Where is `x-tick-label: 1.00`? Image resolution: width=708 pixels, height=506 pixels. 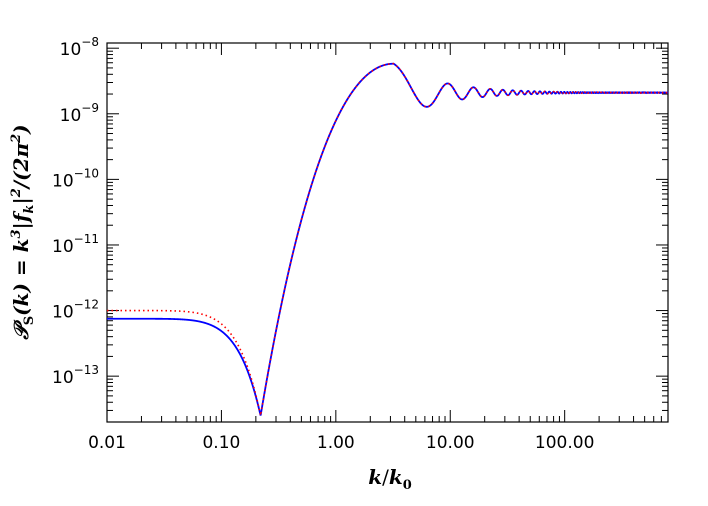
x-tick-label: 1.00 is located at coordinates (336, 443).